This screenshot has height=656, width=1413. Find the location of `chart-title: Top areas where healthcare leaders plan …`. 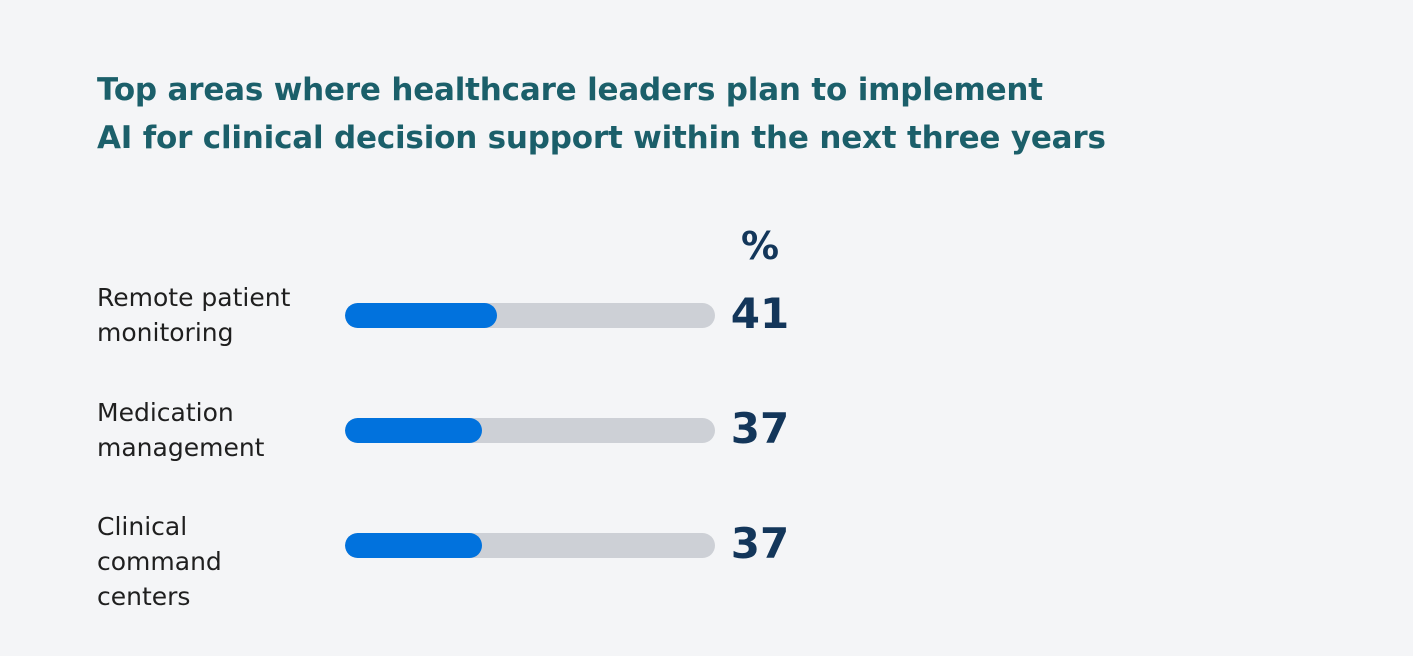

chart-title: Top areas where healthcare leaders plan … is located at coordinates (647, 114).